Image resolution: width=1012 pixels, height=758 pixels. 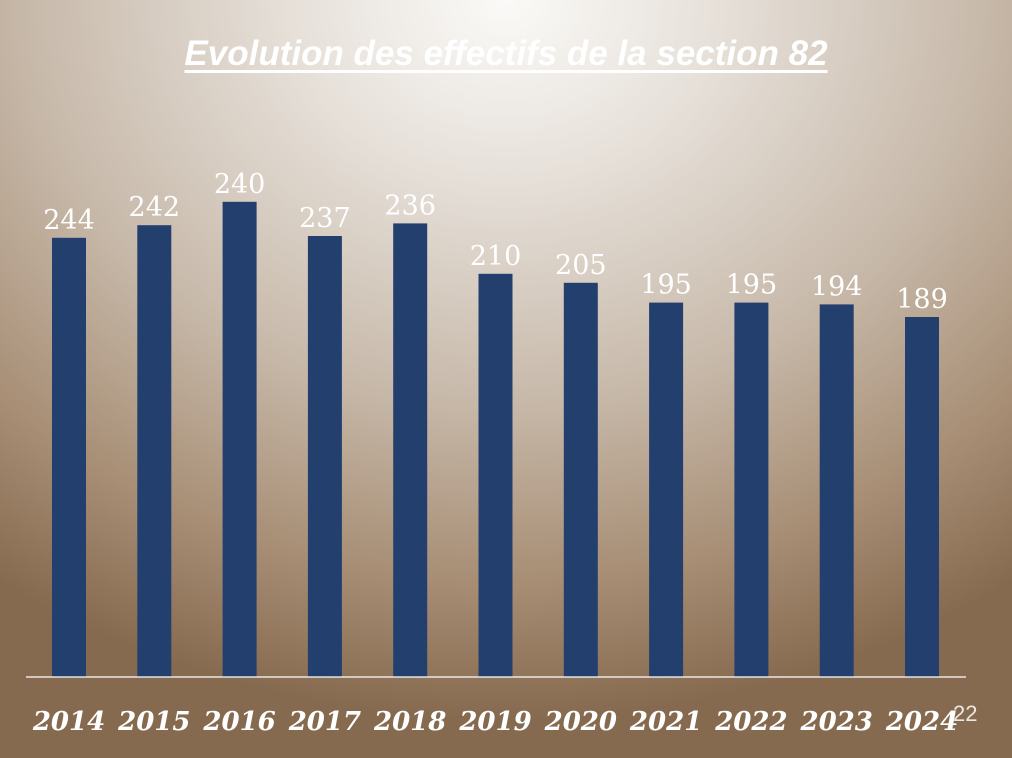 I want to click on value-label-2020: 205, so click(x=581, y=265).